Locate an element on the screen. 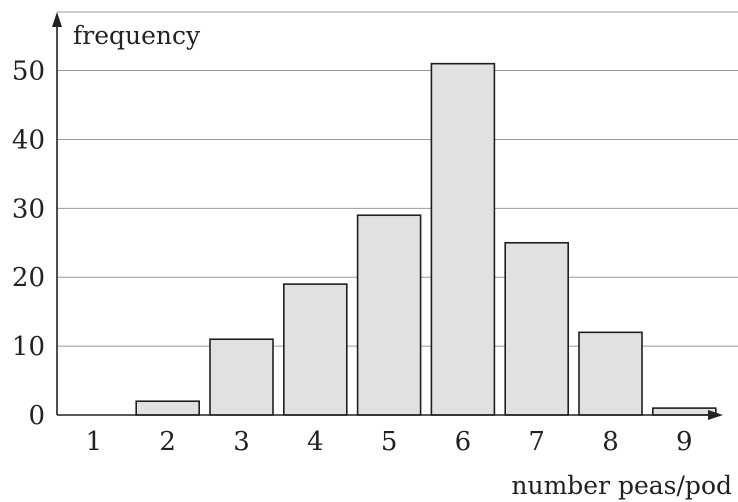  y-tick-label: 30 is located at coordinates (28, 209).